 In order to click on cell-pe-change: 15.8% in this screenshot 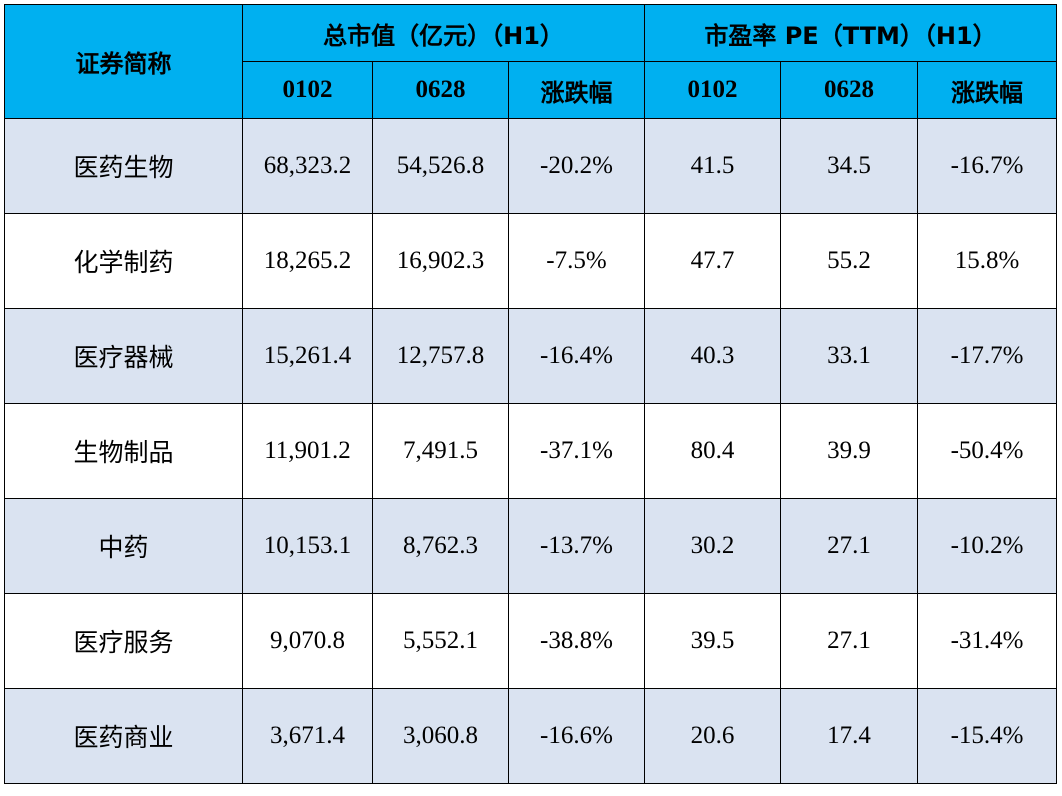, I will do `click(987, 261)`.